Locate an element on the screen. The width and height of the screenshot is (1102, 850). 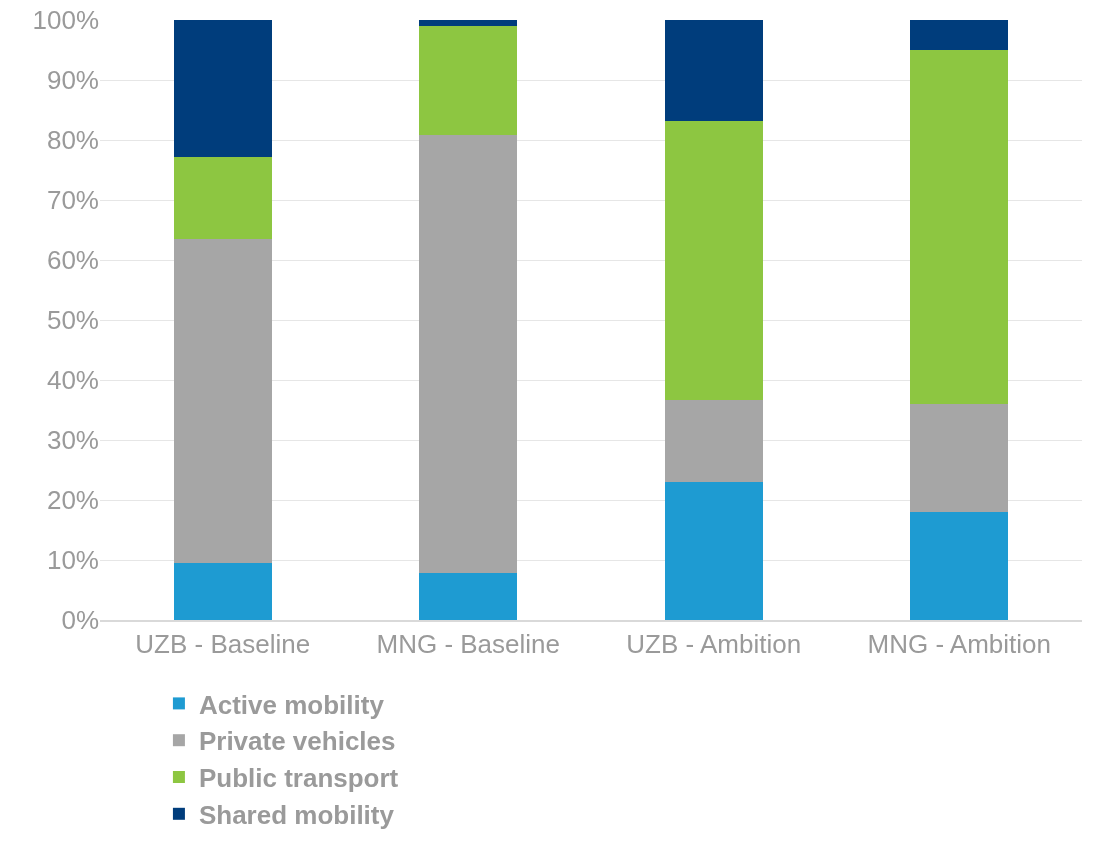
y-tick-label: 90% is located at coordinates (72, 80).